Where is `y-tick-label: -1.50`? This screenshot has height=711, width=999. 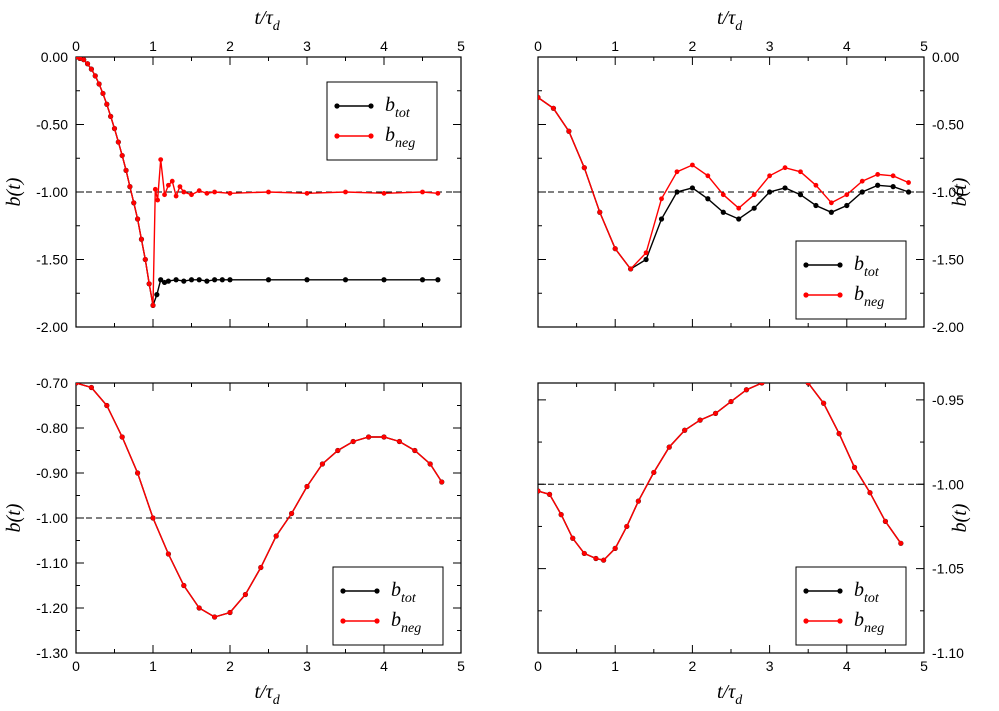 y-tick-label: -1.50 is located at coordinates (948, 260).